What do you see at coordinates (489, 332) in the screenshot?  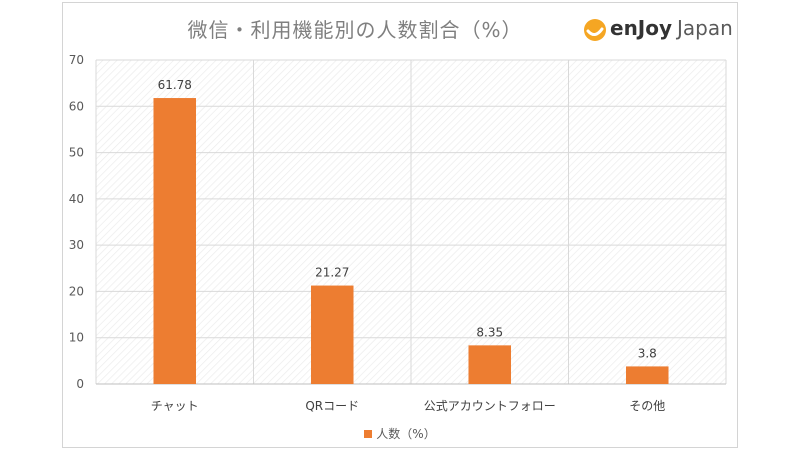 I see `data-label: 8.35` at bounding box center [489, 332].